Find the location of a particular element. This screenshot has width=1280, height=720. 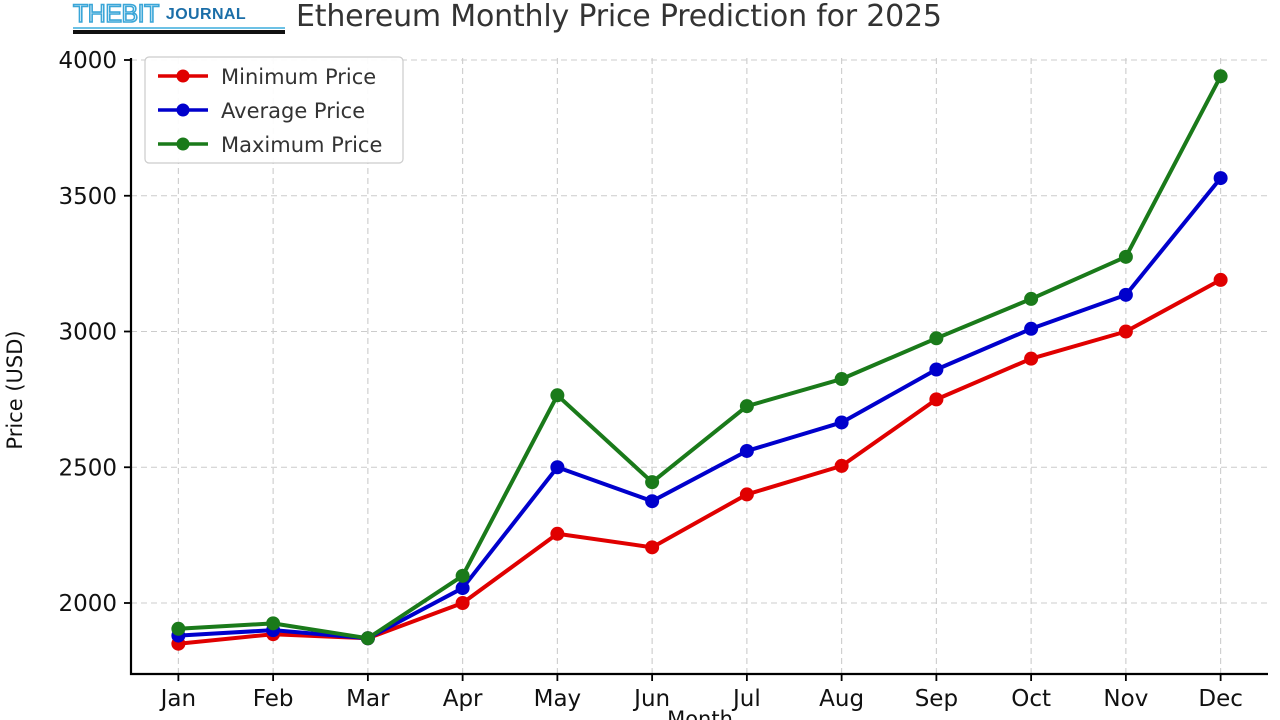

x-axis-title: Month is located at coordinates (700, 713).